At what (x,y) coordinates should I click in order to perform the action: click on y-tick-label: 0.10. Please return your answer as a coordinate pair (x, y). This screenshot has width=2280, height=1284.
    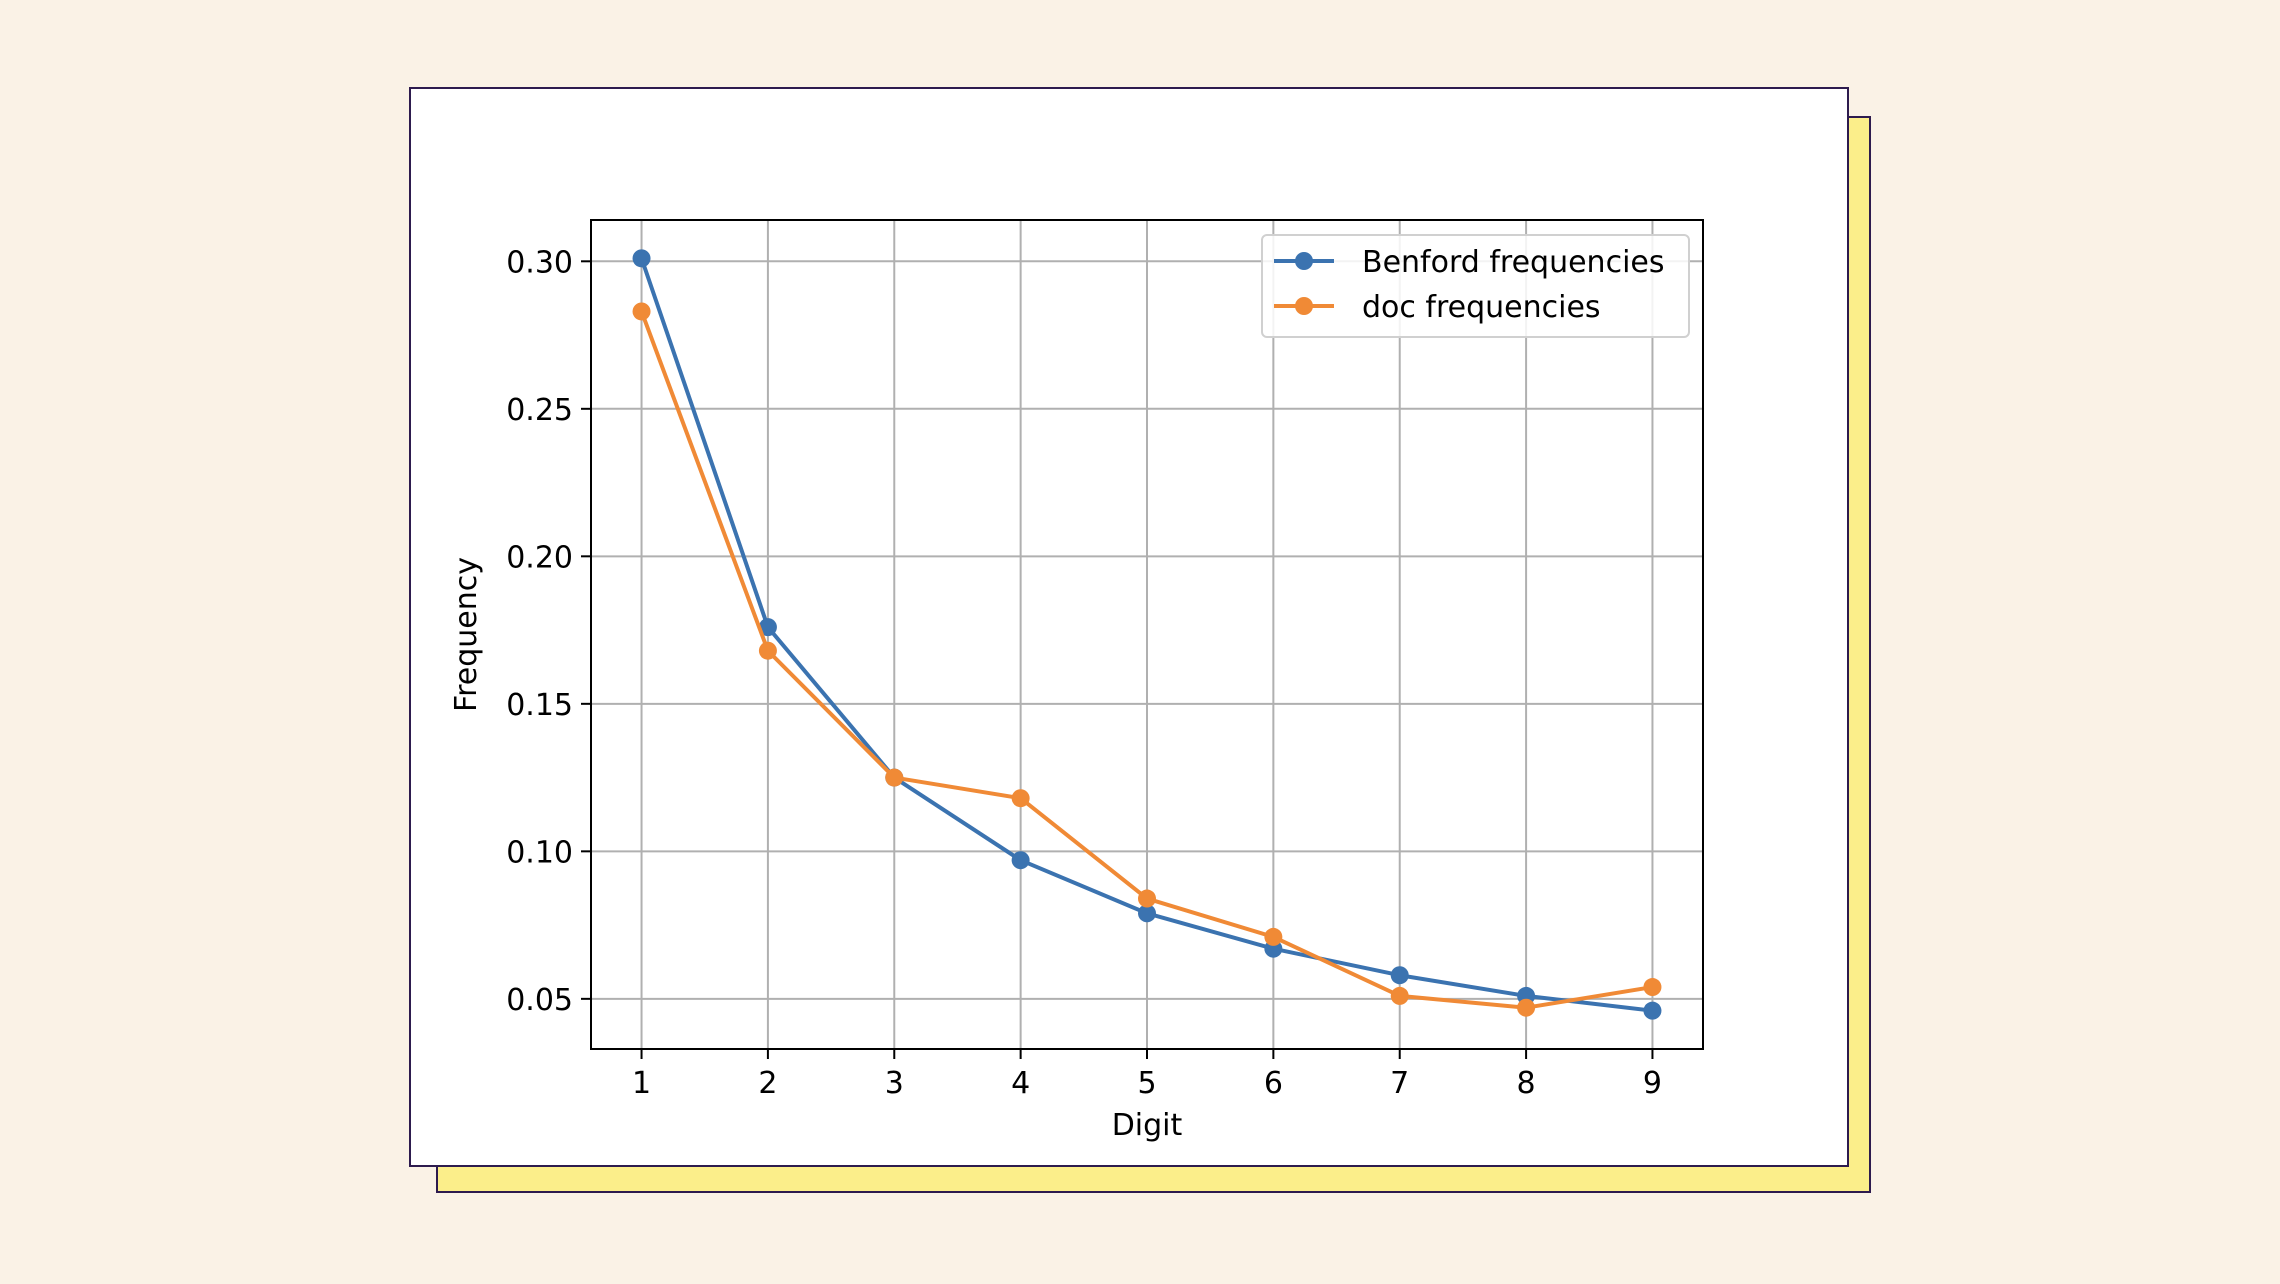
    Looking at the image, I should click on (539, 852).